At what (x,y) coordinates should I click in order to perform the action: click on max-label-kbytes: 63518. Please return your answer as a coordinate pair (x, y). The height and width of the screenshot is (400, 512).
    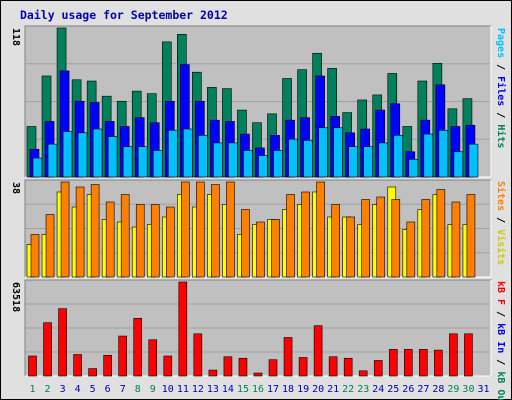
    Looking at the image, I should click on (15, 297).